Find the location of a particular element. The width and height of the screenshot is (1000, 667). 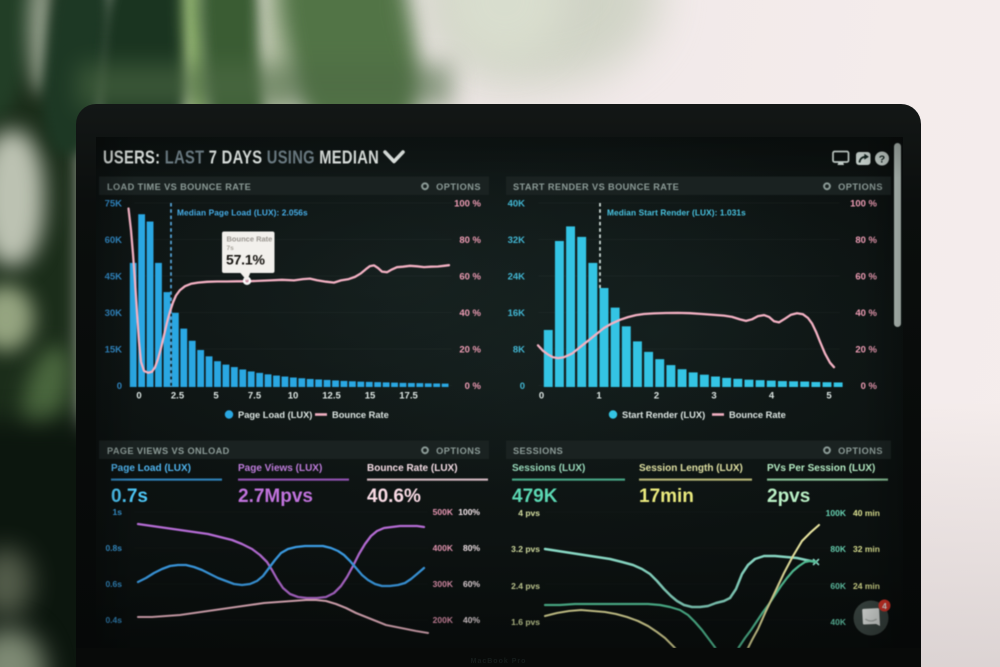

svg-text: 17.5 is located at coordinates (408, 396).